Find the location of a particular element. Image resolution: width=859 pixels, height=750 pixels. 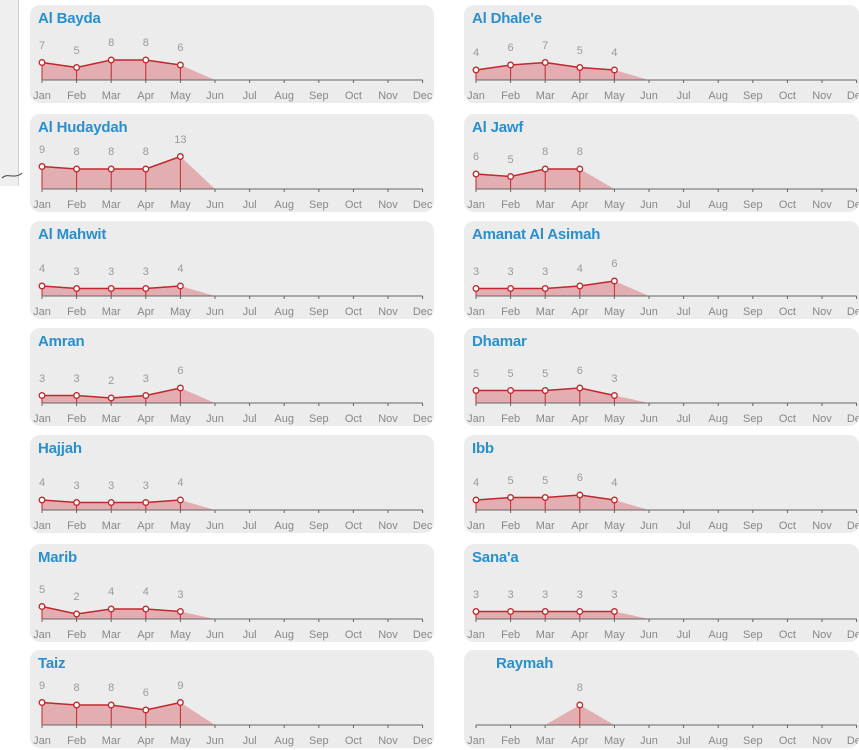

panel-title: Al Mahwit is located at coordinates (72, 234).